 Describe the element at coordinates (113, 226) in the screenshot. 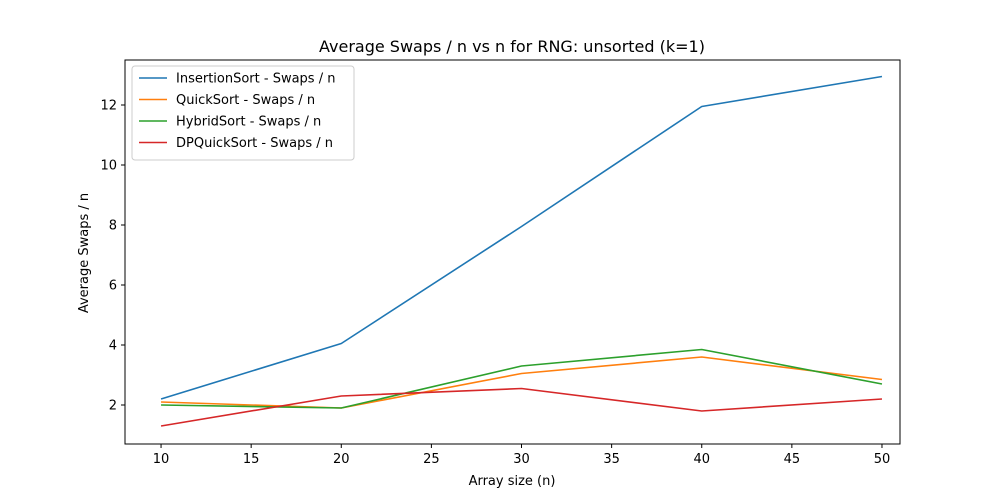

I see `y-tick-label: 8` at that location.